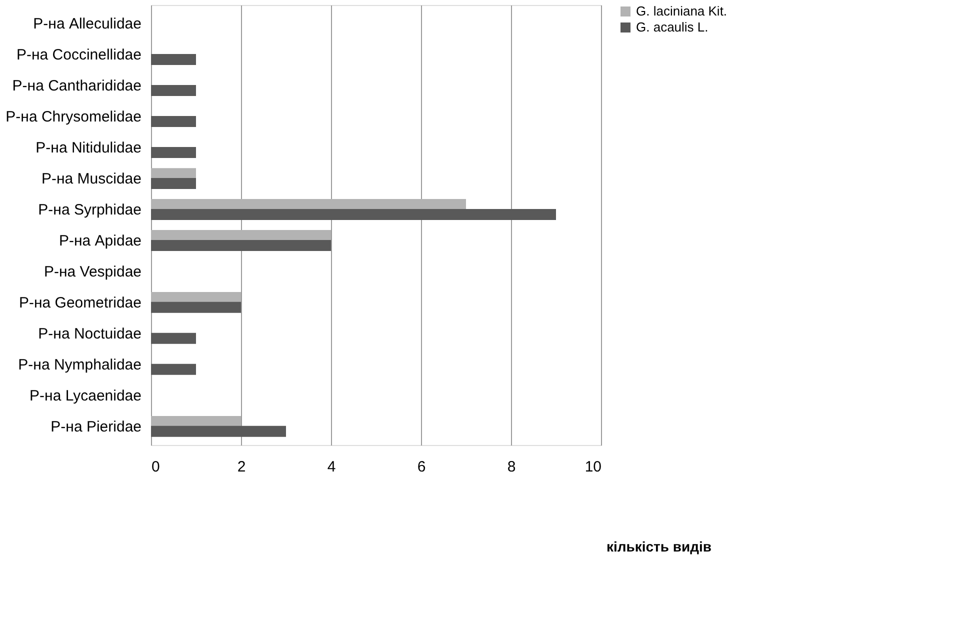 The width and height of the screenshot is (964, 628). What do you see at coordinates (659, 546) in the screenshot?
I see `x-axis-title: кількість видів` at bounding box center [659, 546].